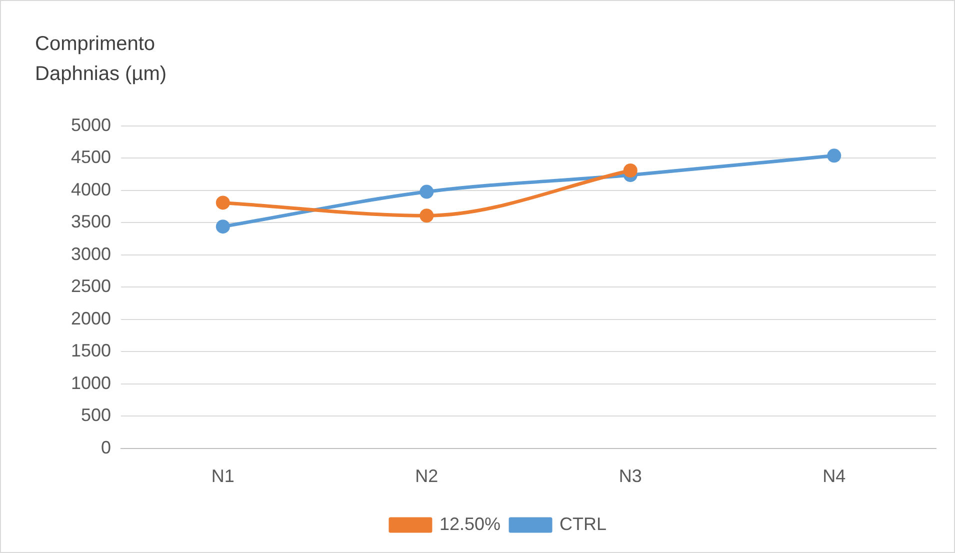 The height and width of the screenshot is (553, 955). I want to click on y-tick-label: 5000, so click(91, 124).